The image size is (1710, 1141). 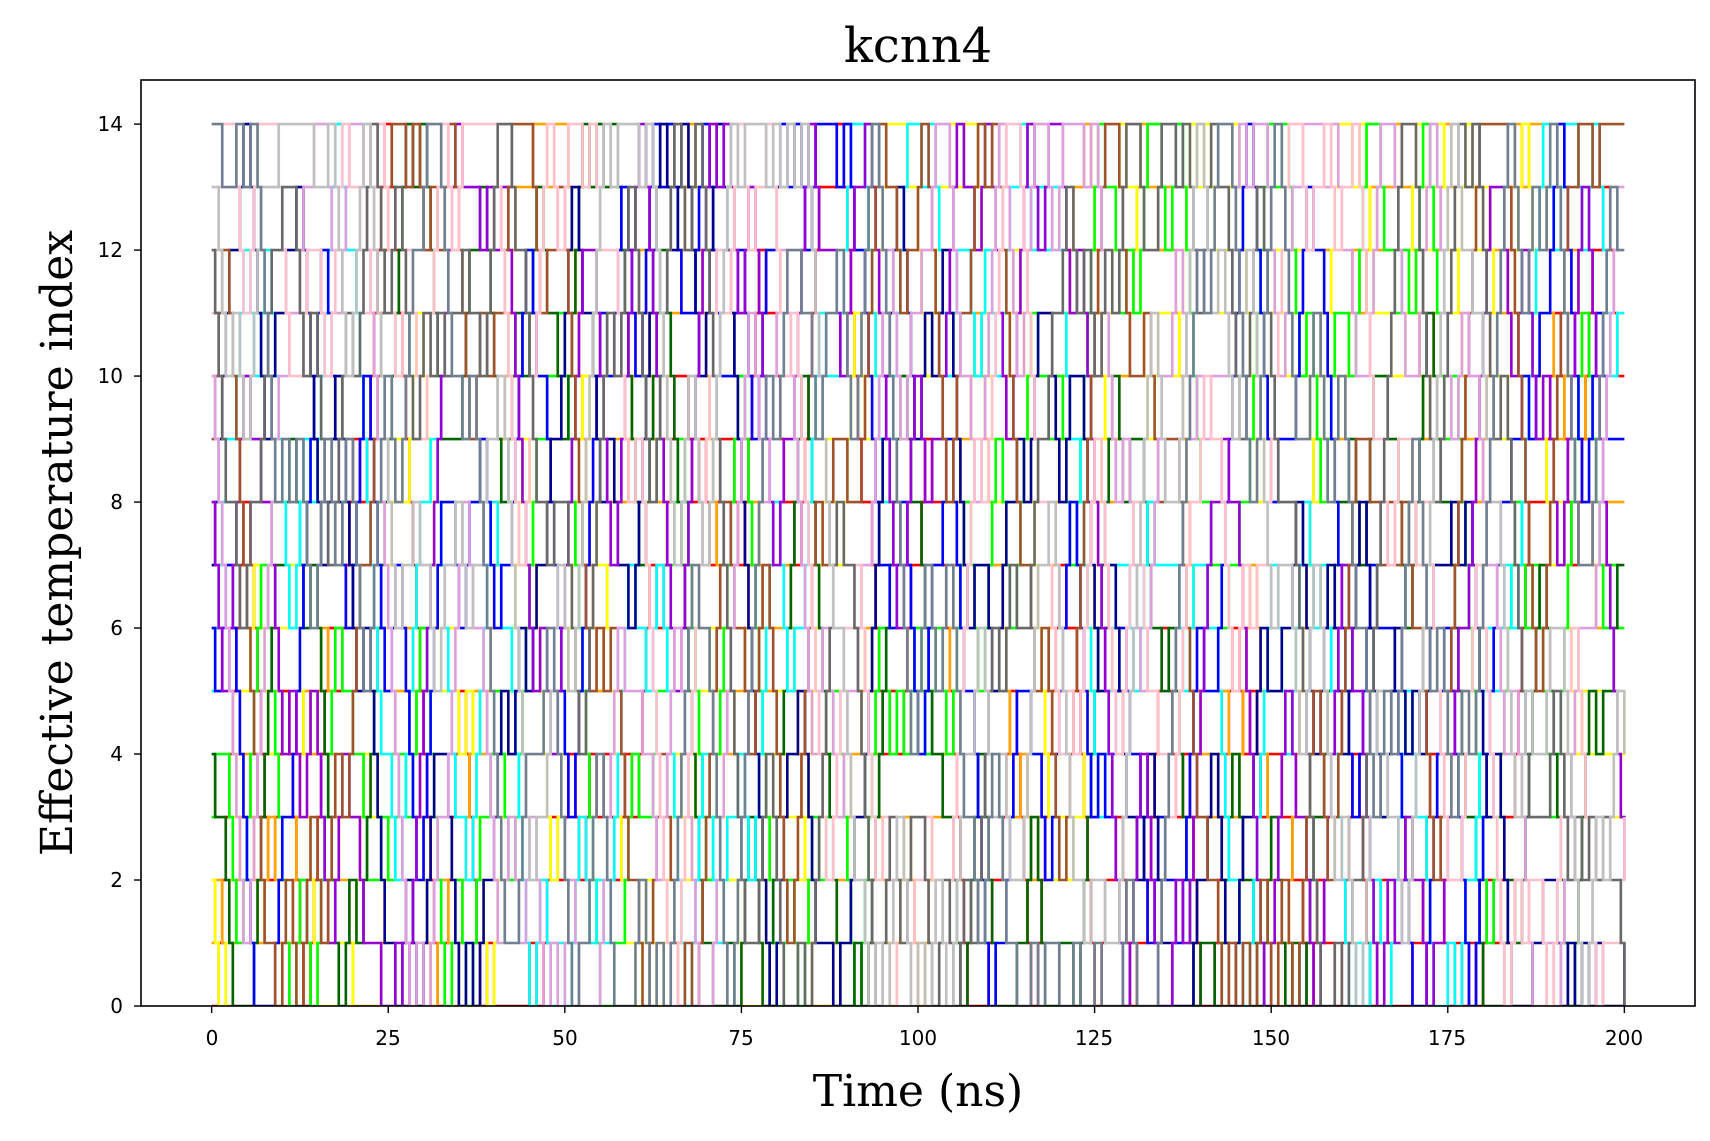 I want to click on y-tick-label: 0, so click(x=116, y=1006).